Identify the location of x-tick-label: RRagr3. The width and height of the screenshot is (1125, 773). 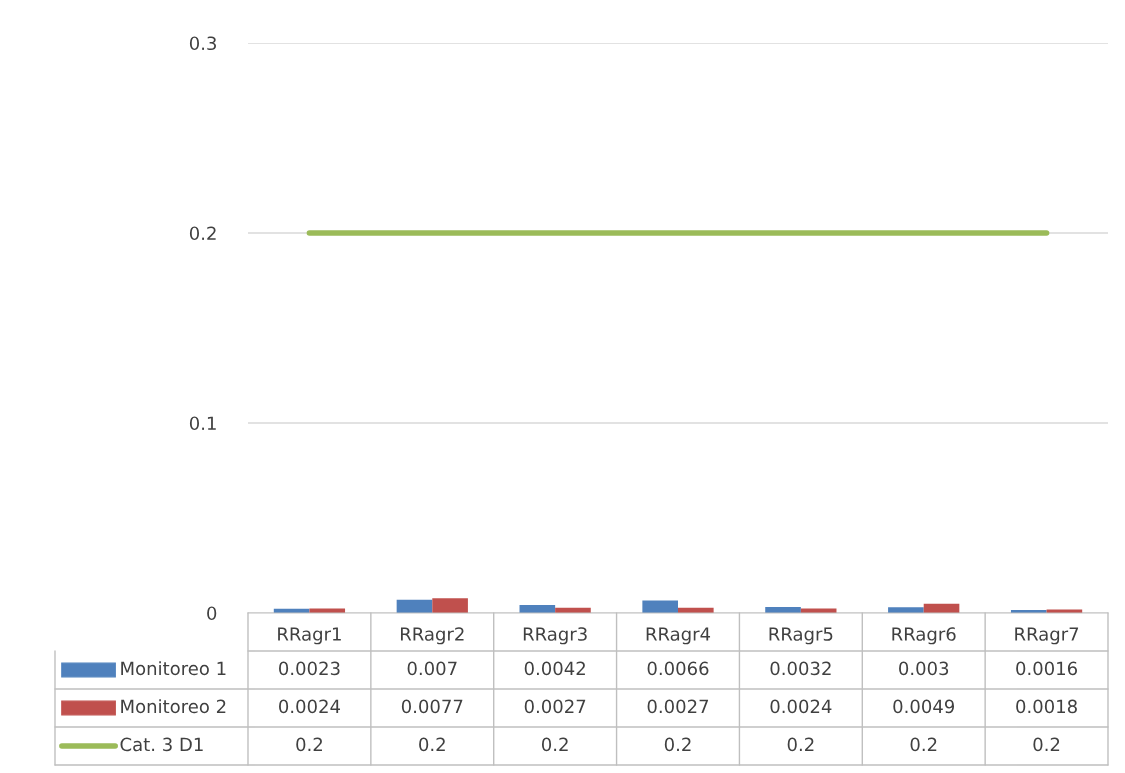
(555, 636).